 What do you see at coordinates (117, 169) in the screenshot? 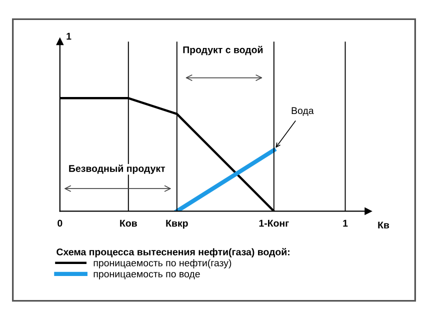
I see `annotation: Безводный продукт` at bounding box center [117, 169].